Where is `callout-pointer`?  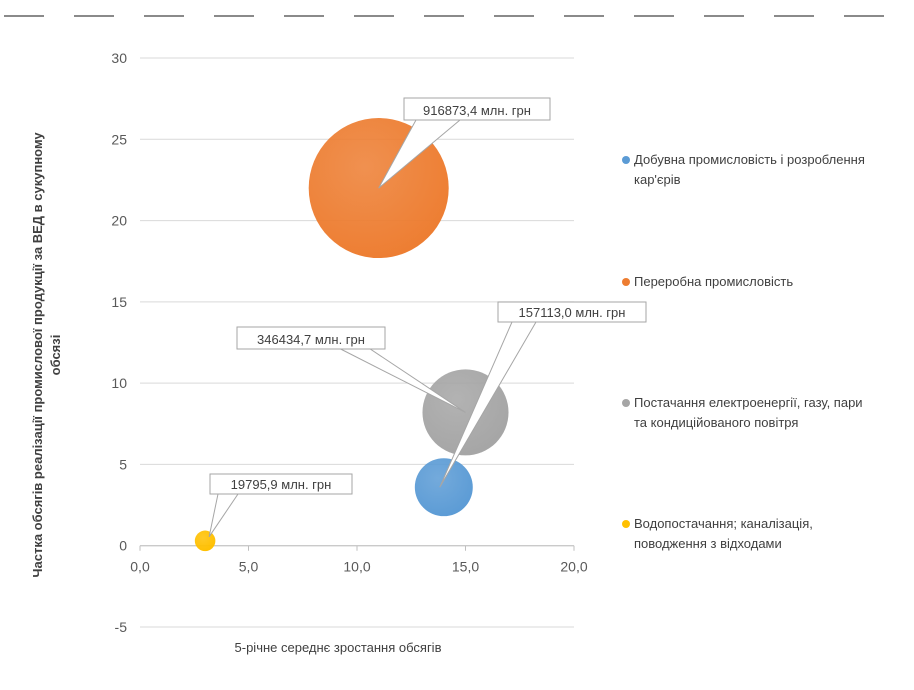 callout-pointer is located at coordinates (223, 515).